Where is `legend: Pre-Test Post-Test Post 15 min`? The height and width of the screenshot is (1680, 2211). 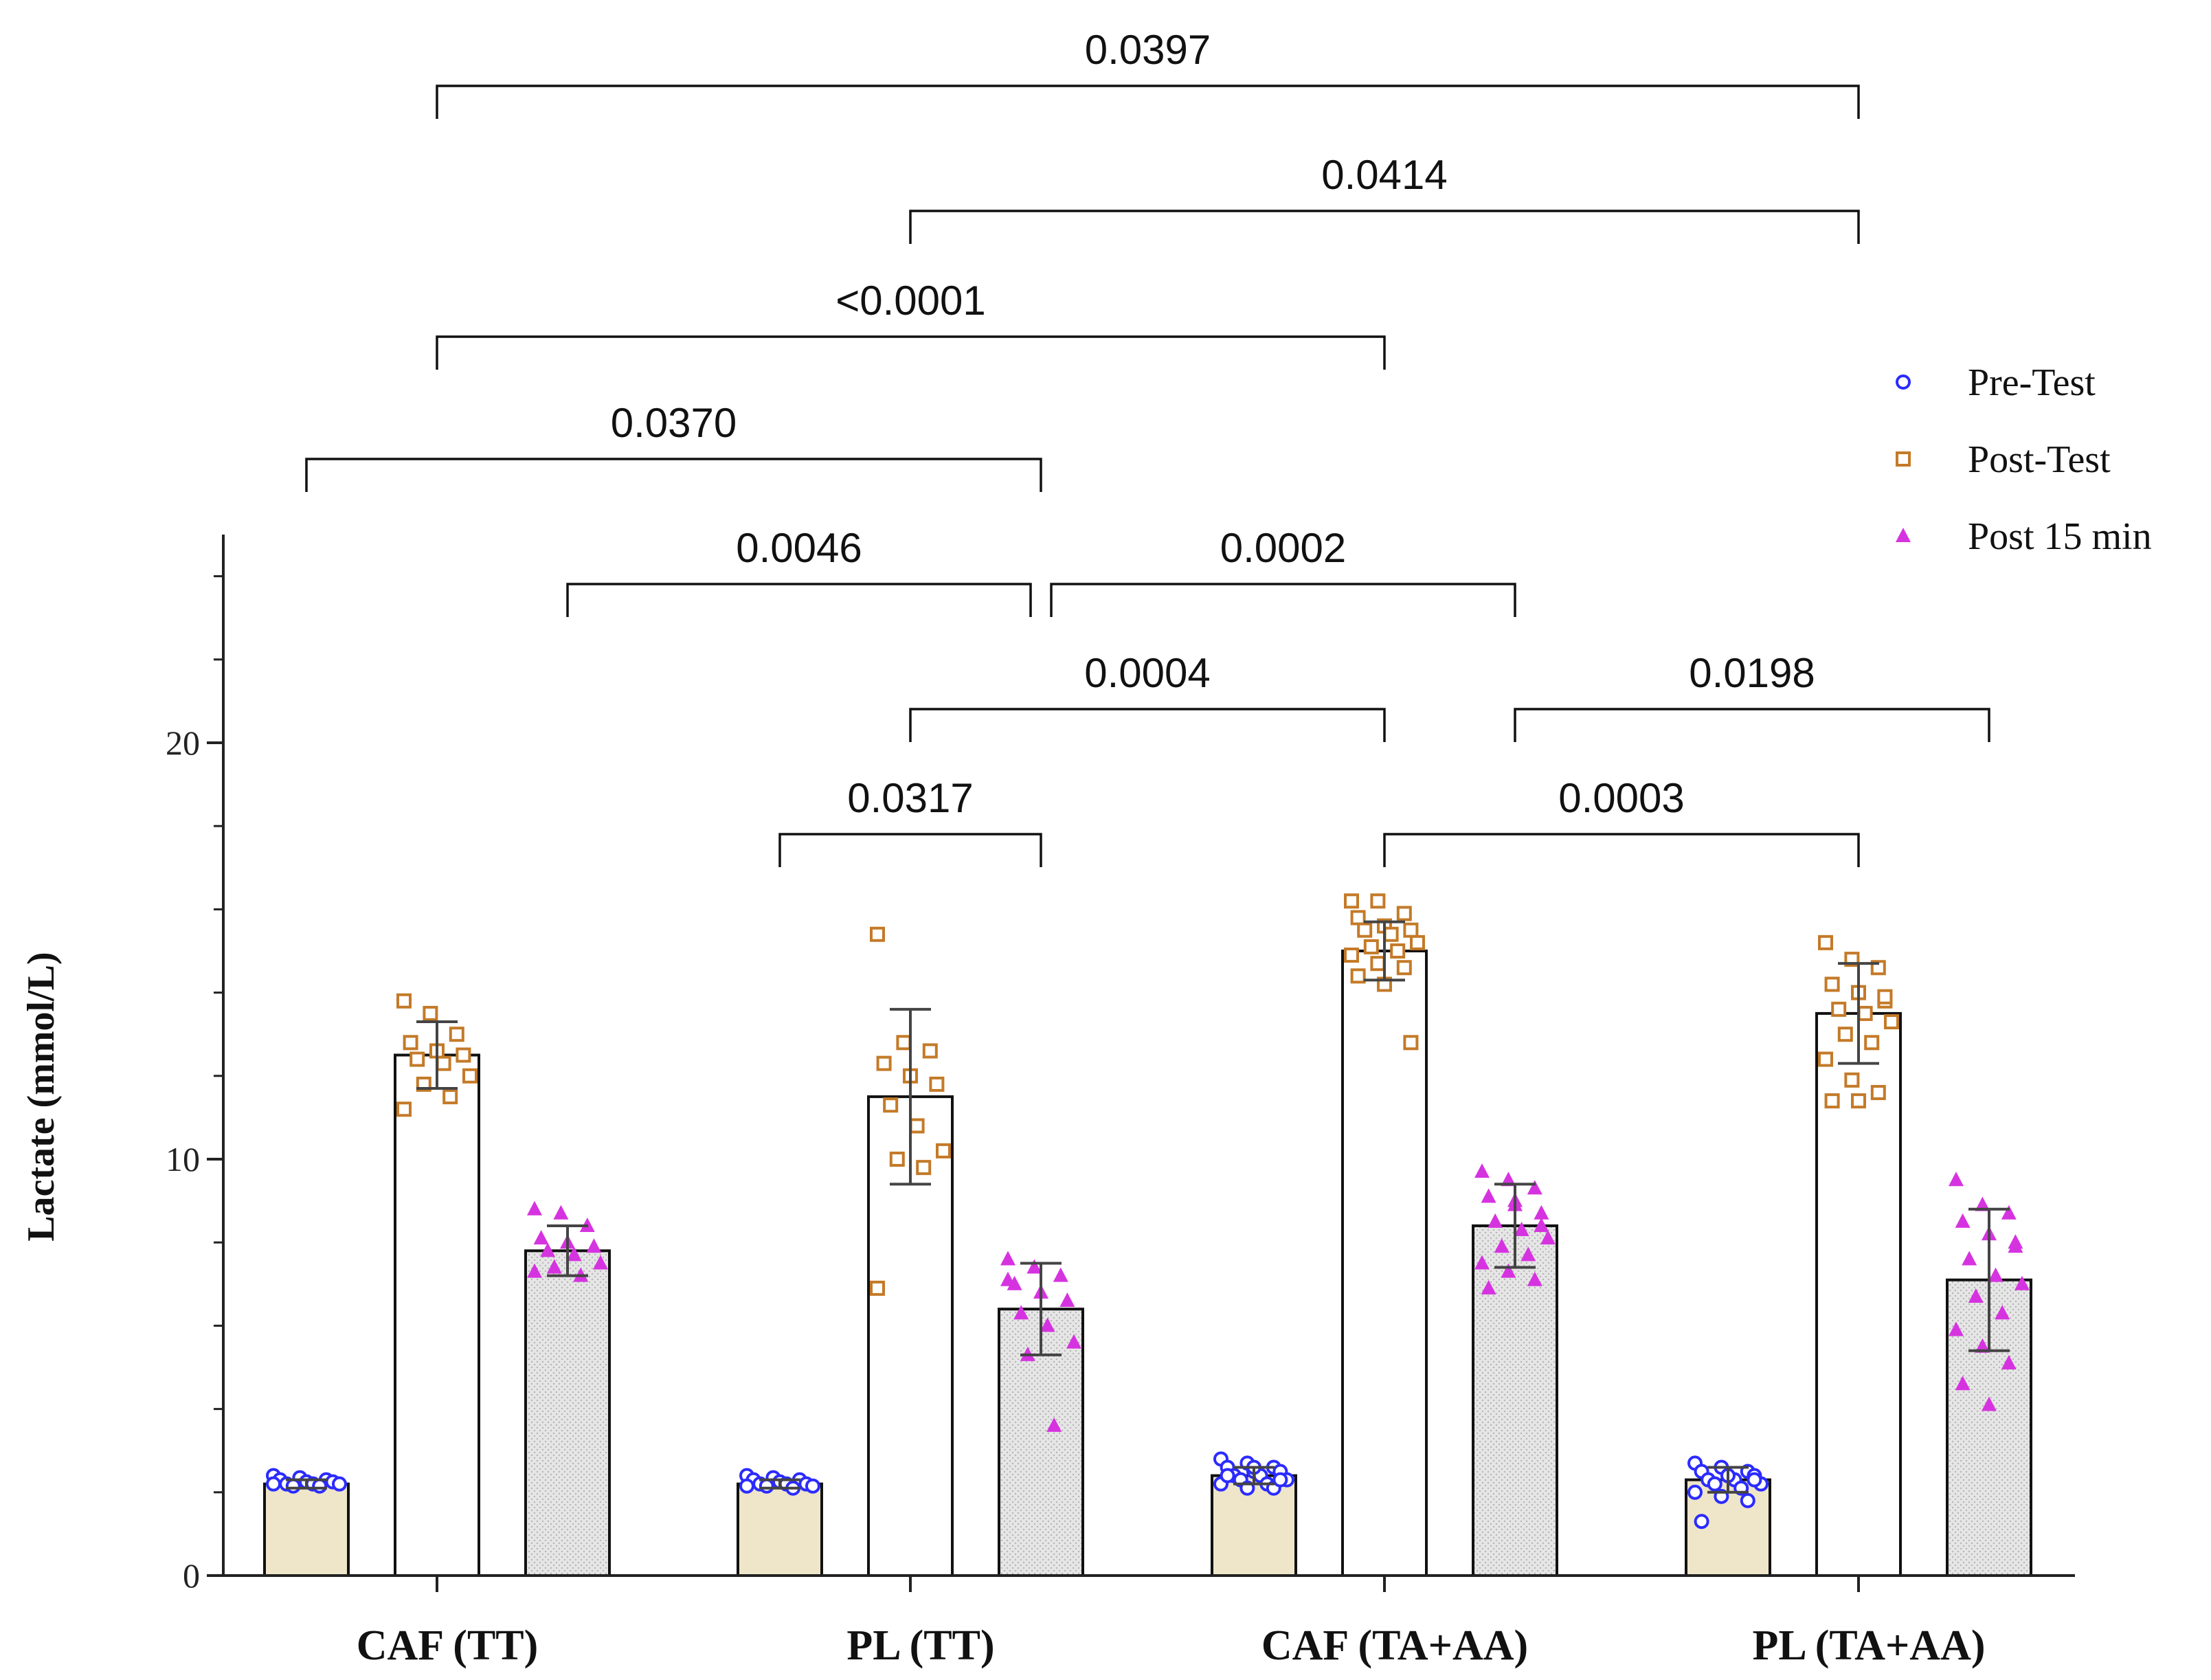
legend: Pre-Test Post-Test Post 15 min is located at coordinates (2024, 459).